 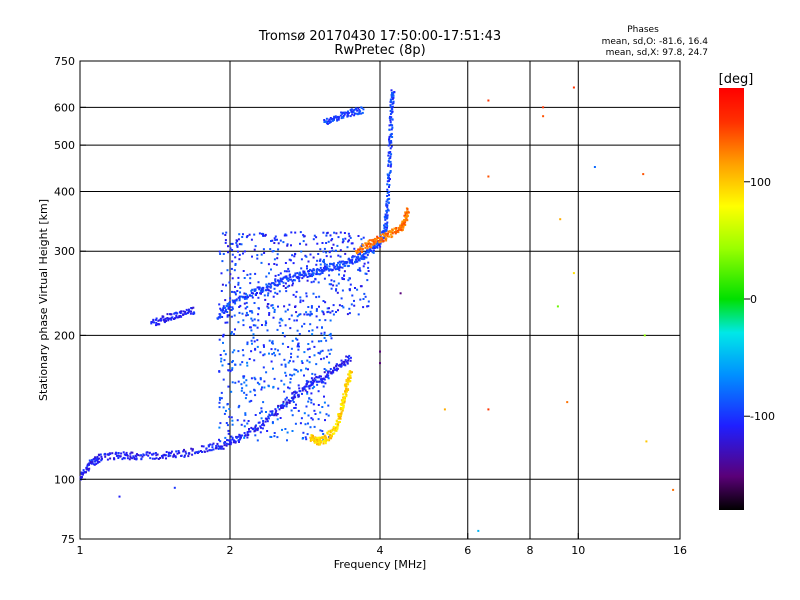 What do you see at coordinates (657, 53) in the screenshot?
I see `phases-x-stats: mean, sd,X: 97.8, 24.7` at bounding box center [657, 53].